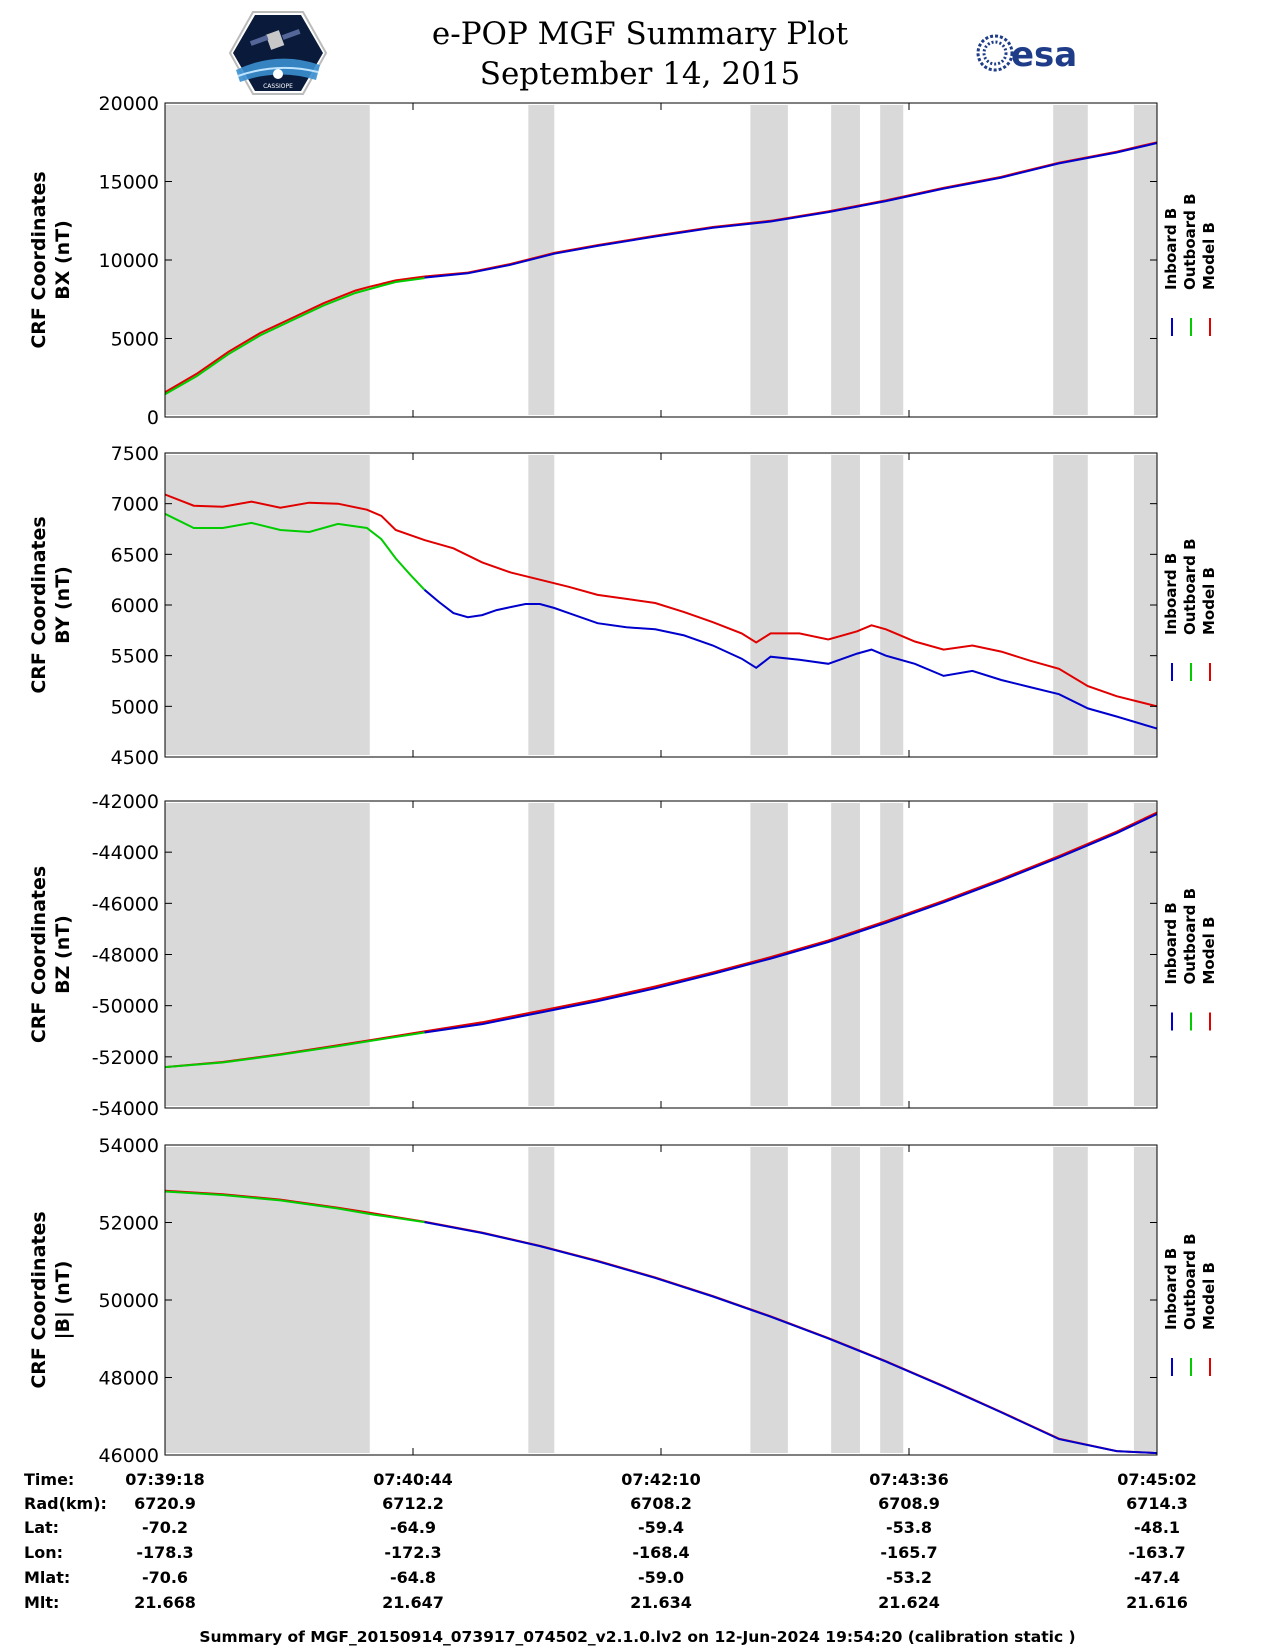 The height and width of the screenshot is (1650, 1275). What do you see at coordinates (65, 1503) in the screenshot?
I see `ephemeris-label: Rad(km):` at bounding box center [65, 1503].